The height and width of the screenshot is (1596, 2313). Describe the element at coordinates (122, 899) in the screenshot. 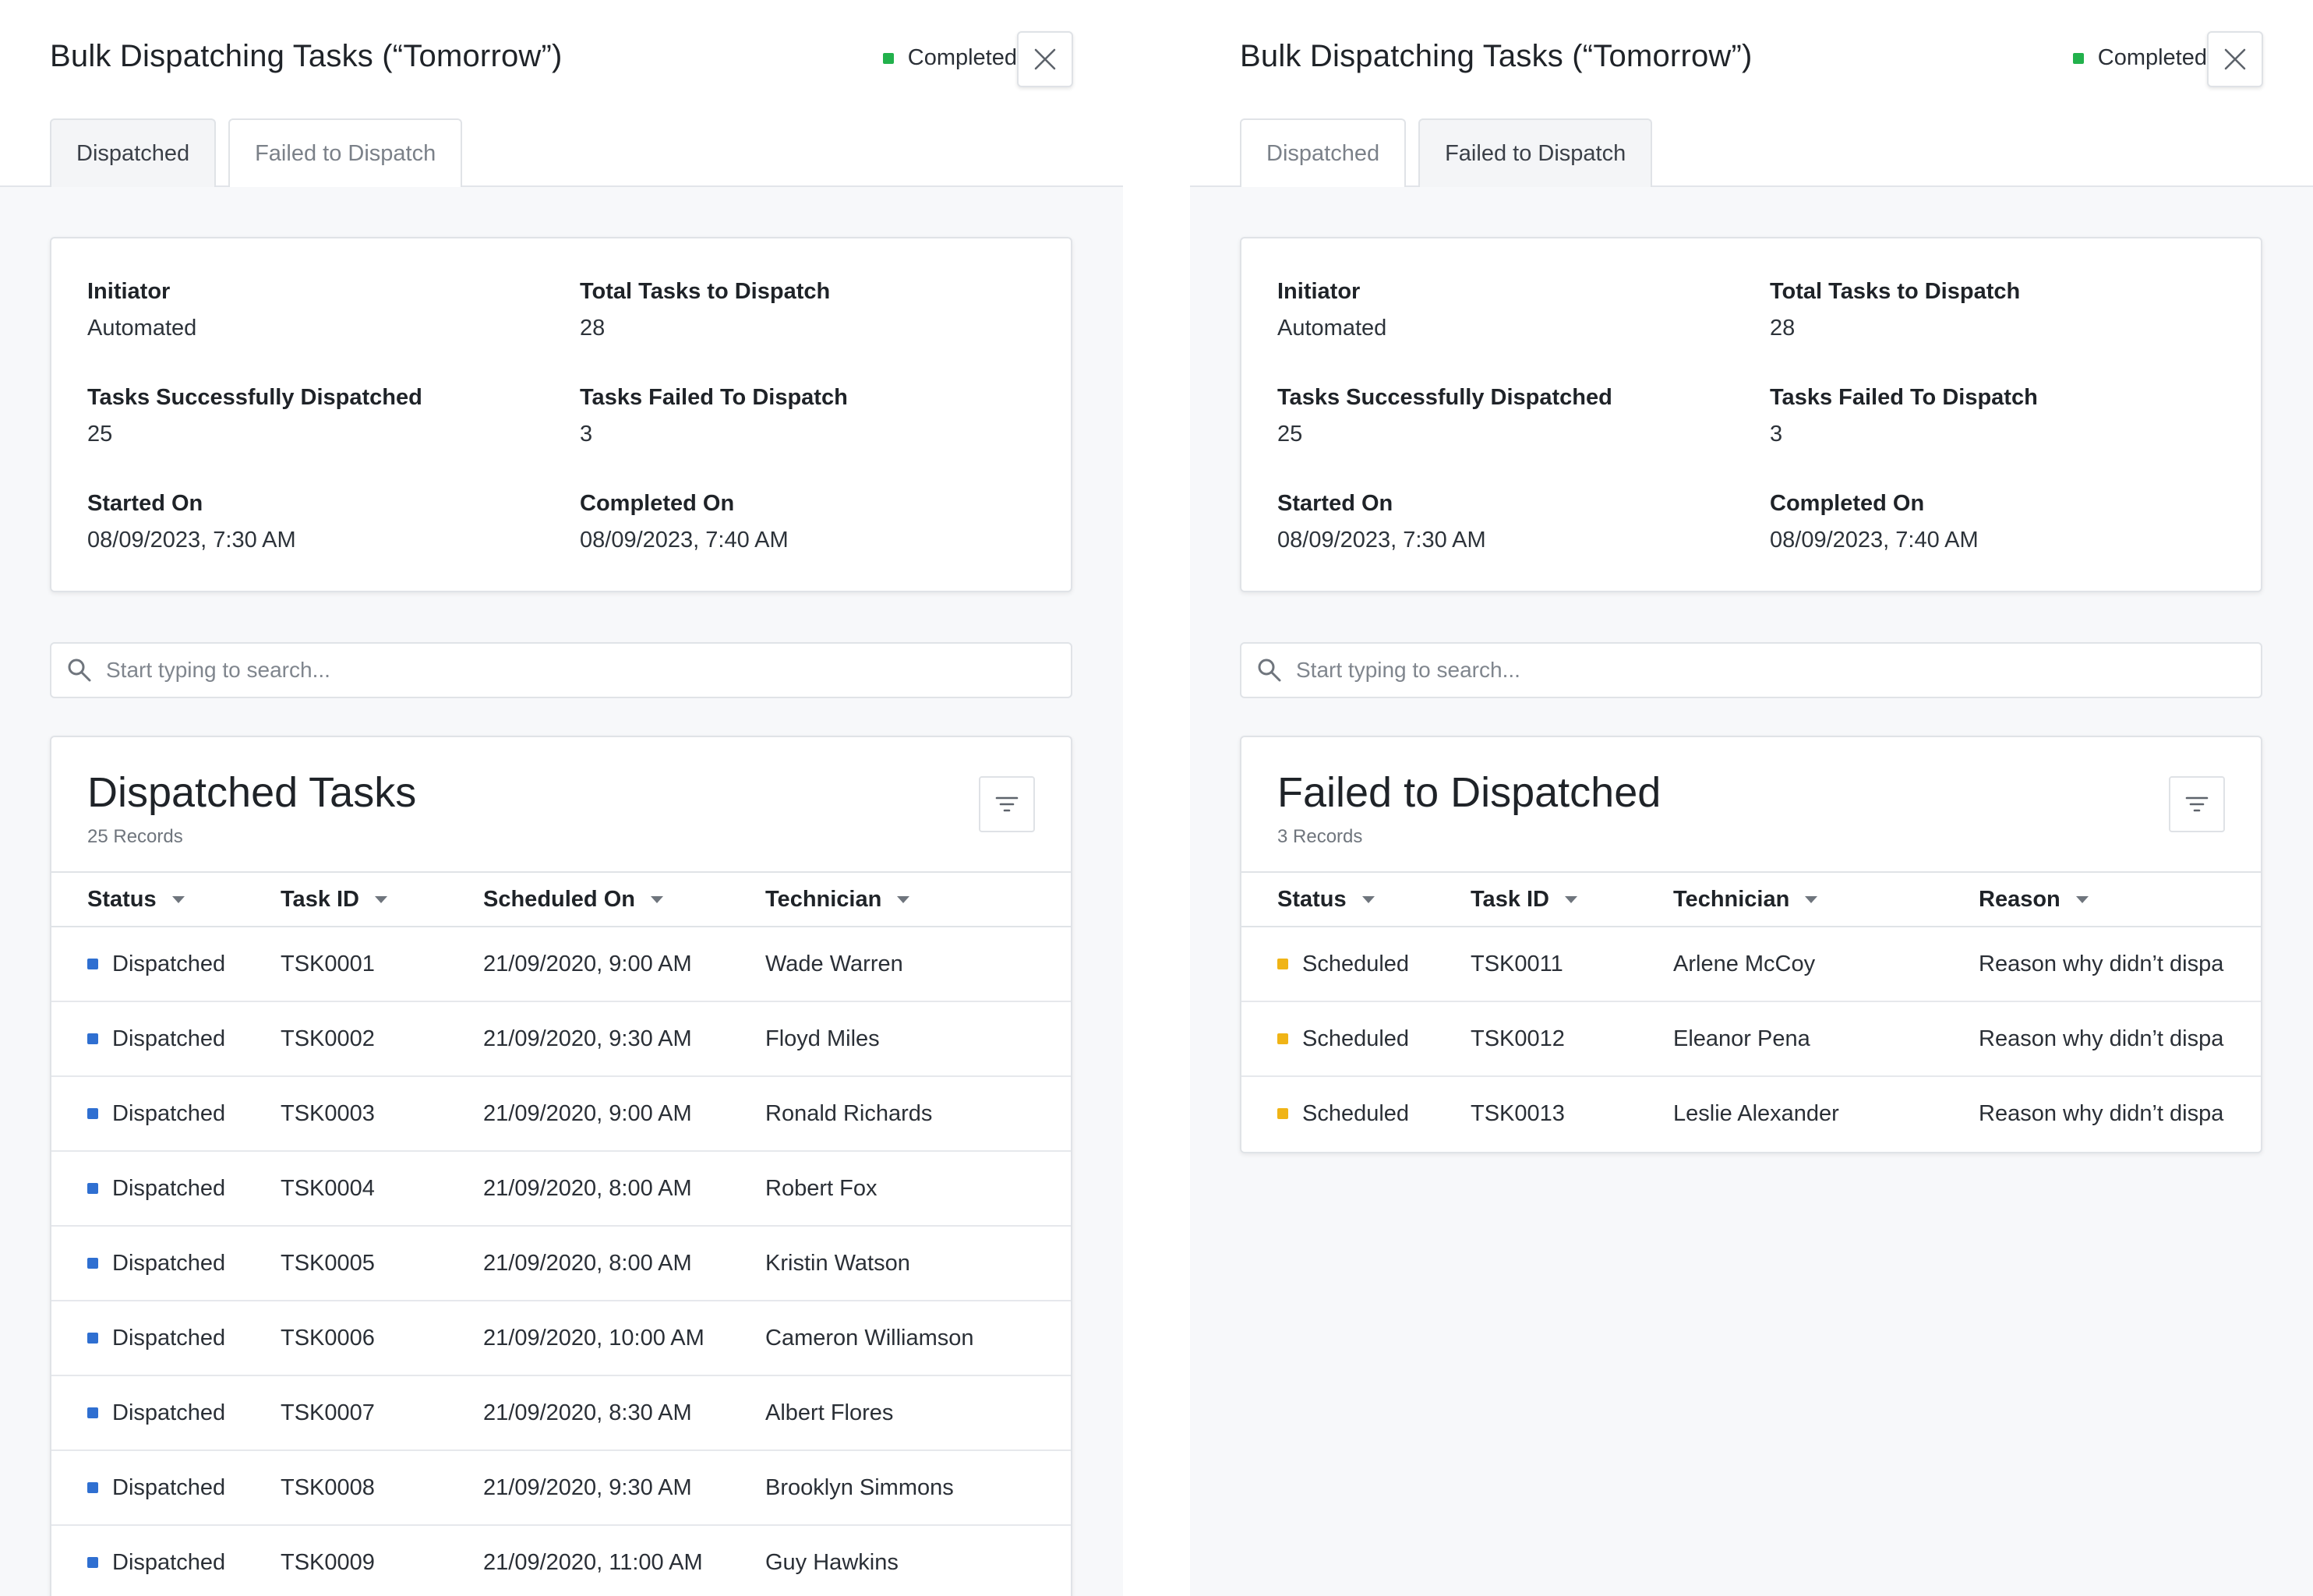

I see `column-label: Status` at that location.